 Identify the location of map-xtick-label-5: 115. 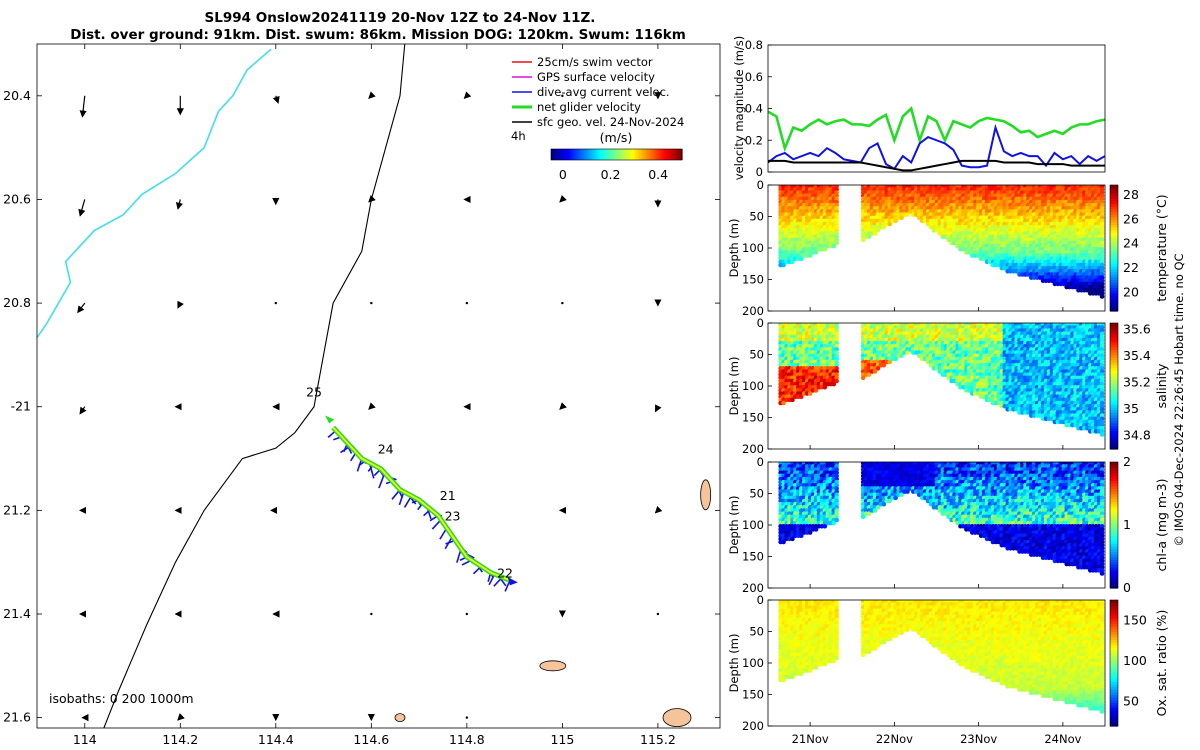
(562, 739).